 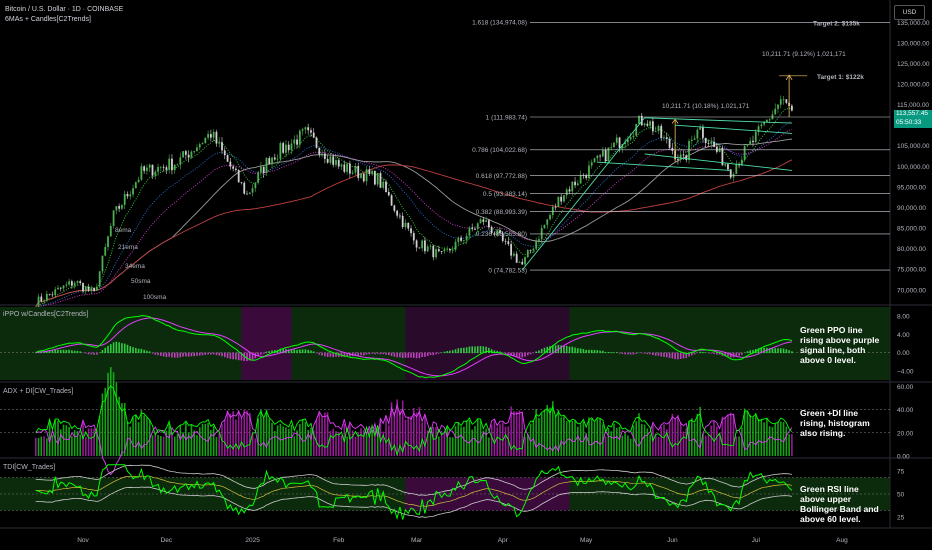 I want to click on trendline, so click(x=583, y=194).